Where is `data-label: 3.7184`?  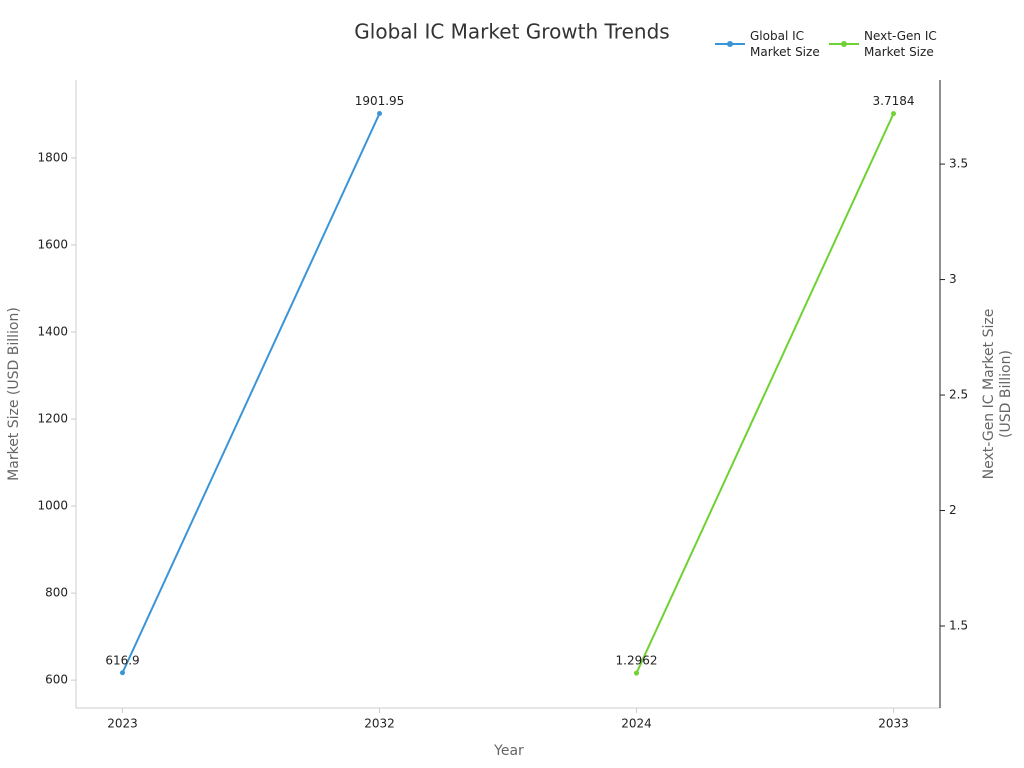 data-label: 3.7184 is located at coordinates (894, 101).